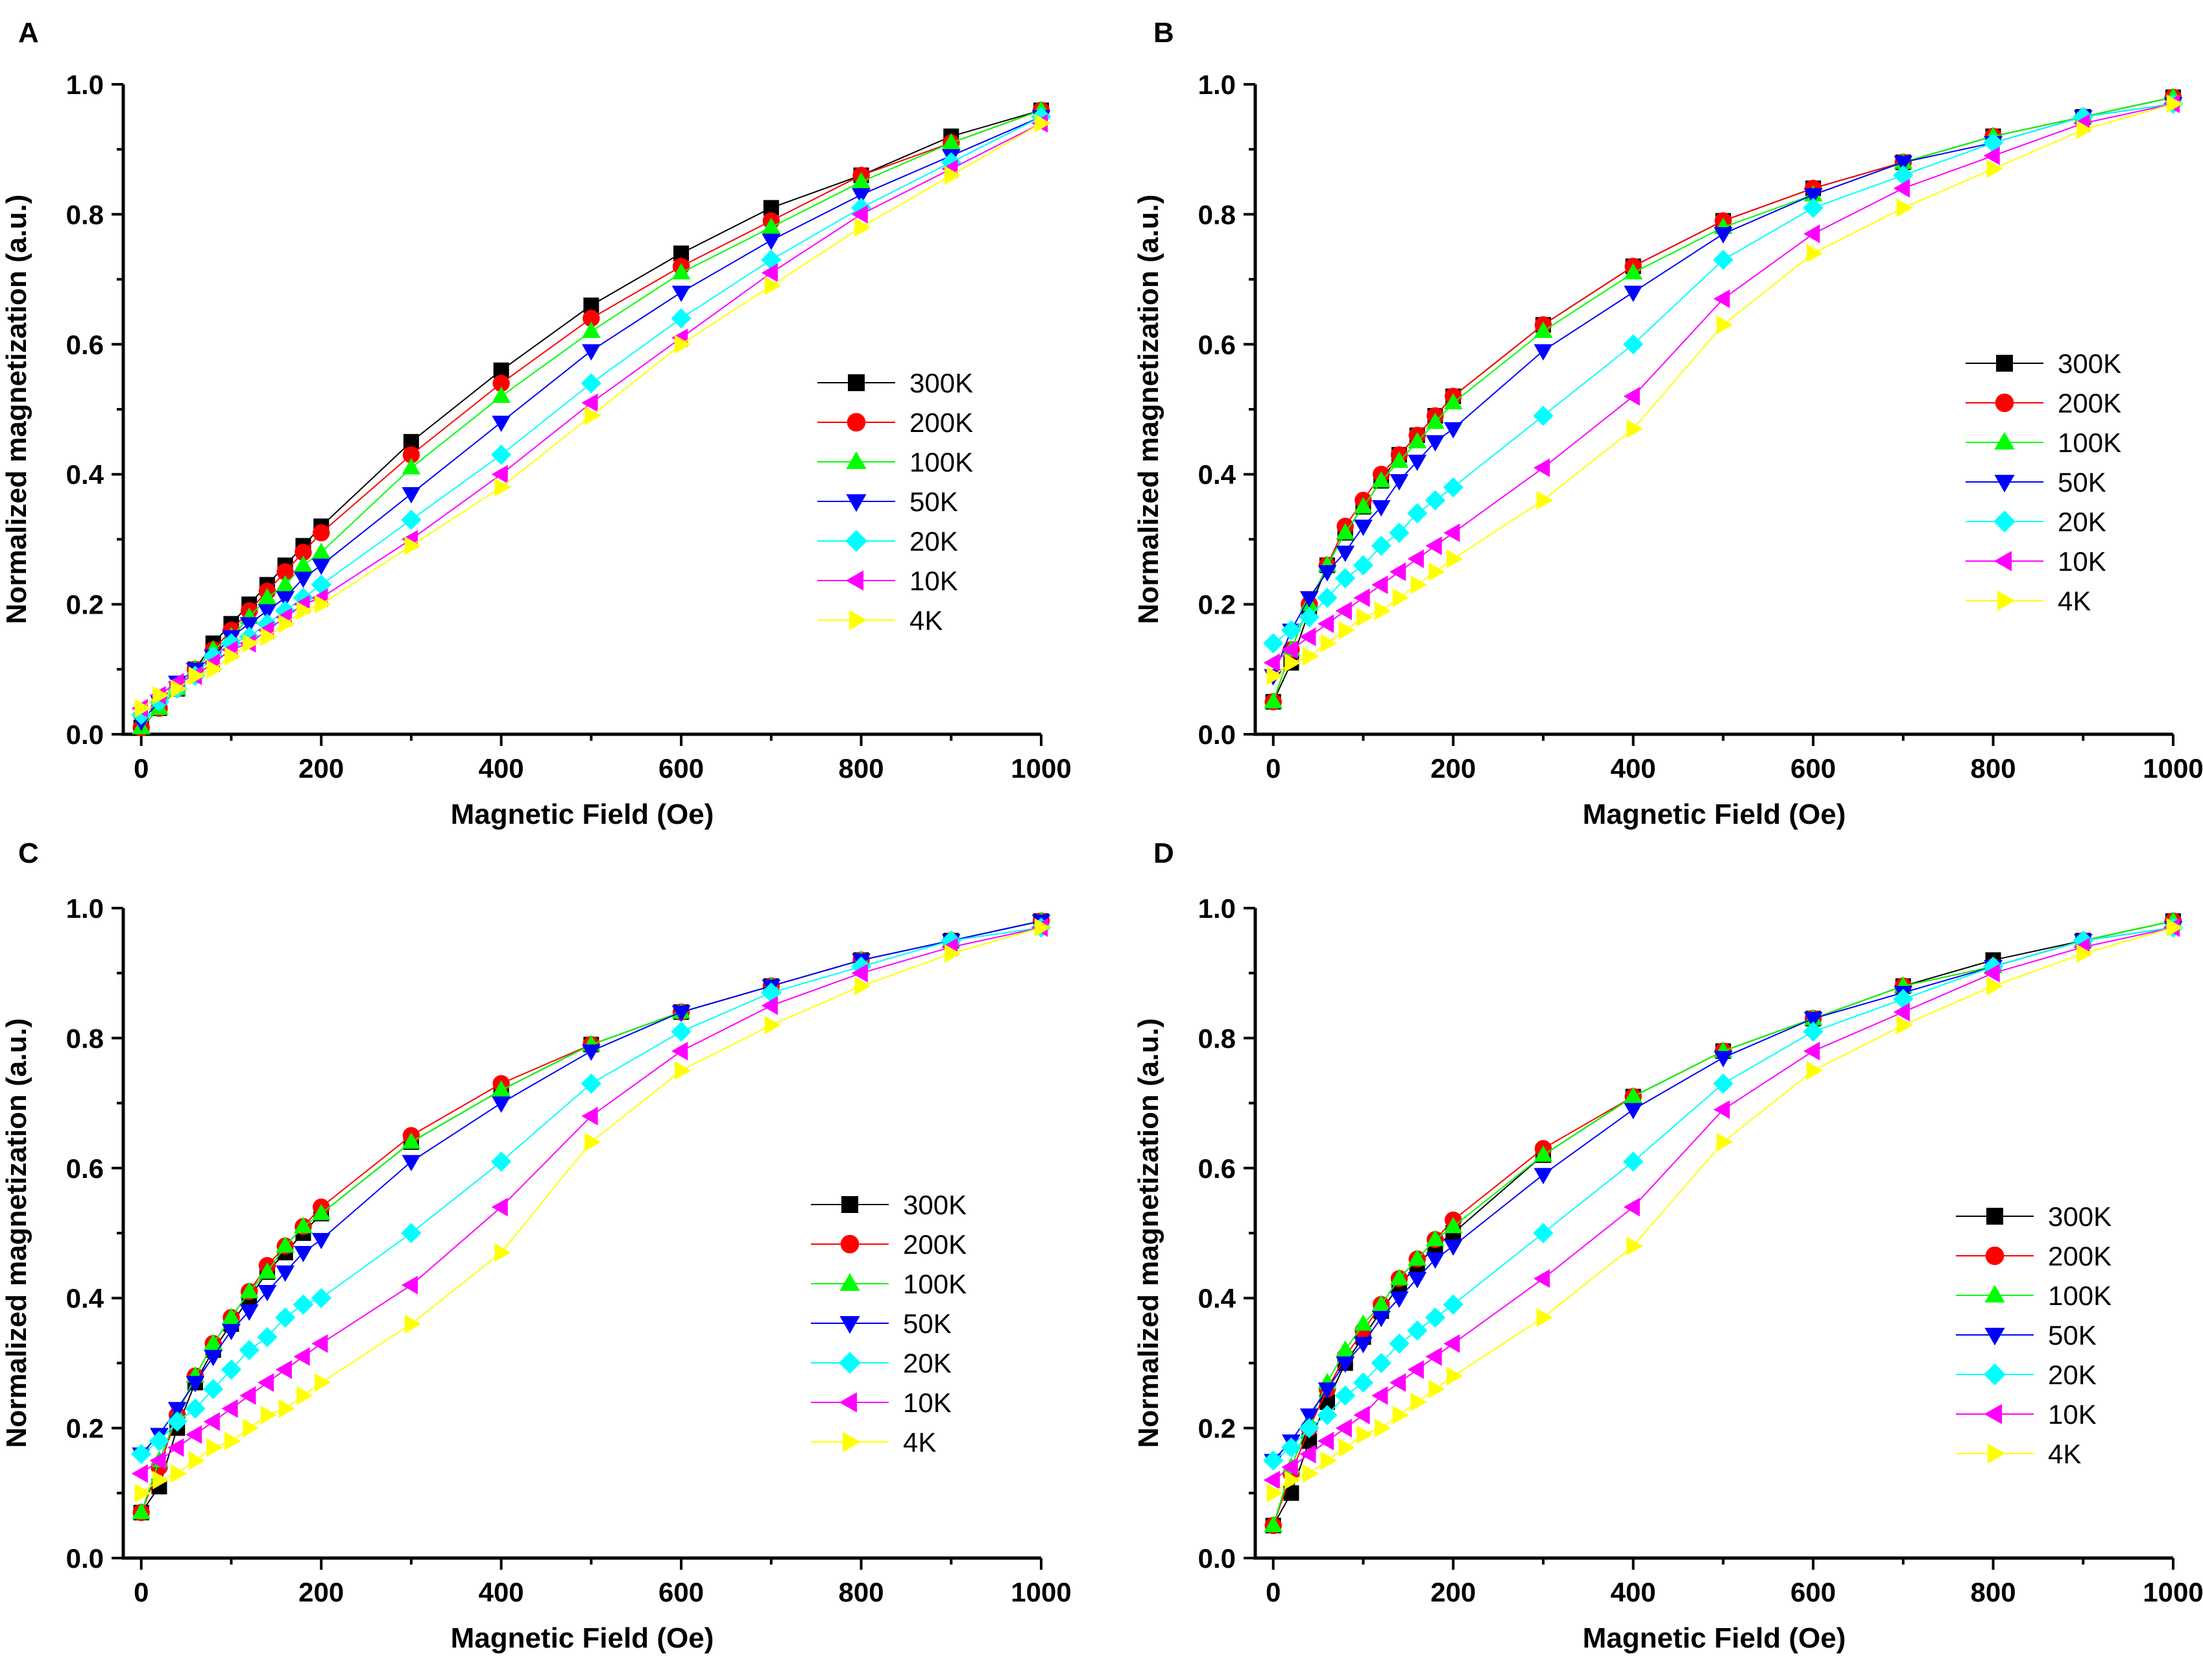  What do you see at coordinates (1721, 1204) in the screenshot?
I see `series-10k` at bounding box center [1721, 1204].